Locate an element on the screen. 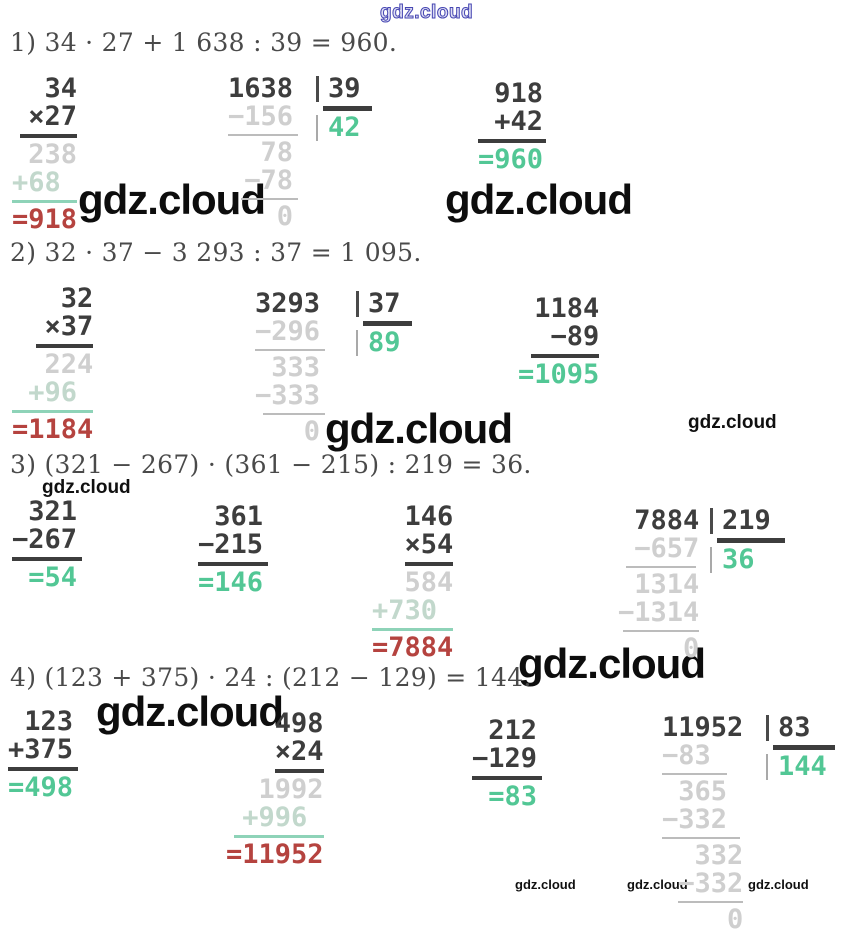  work-row: ×27 is located at coordinates (45, 116).